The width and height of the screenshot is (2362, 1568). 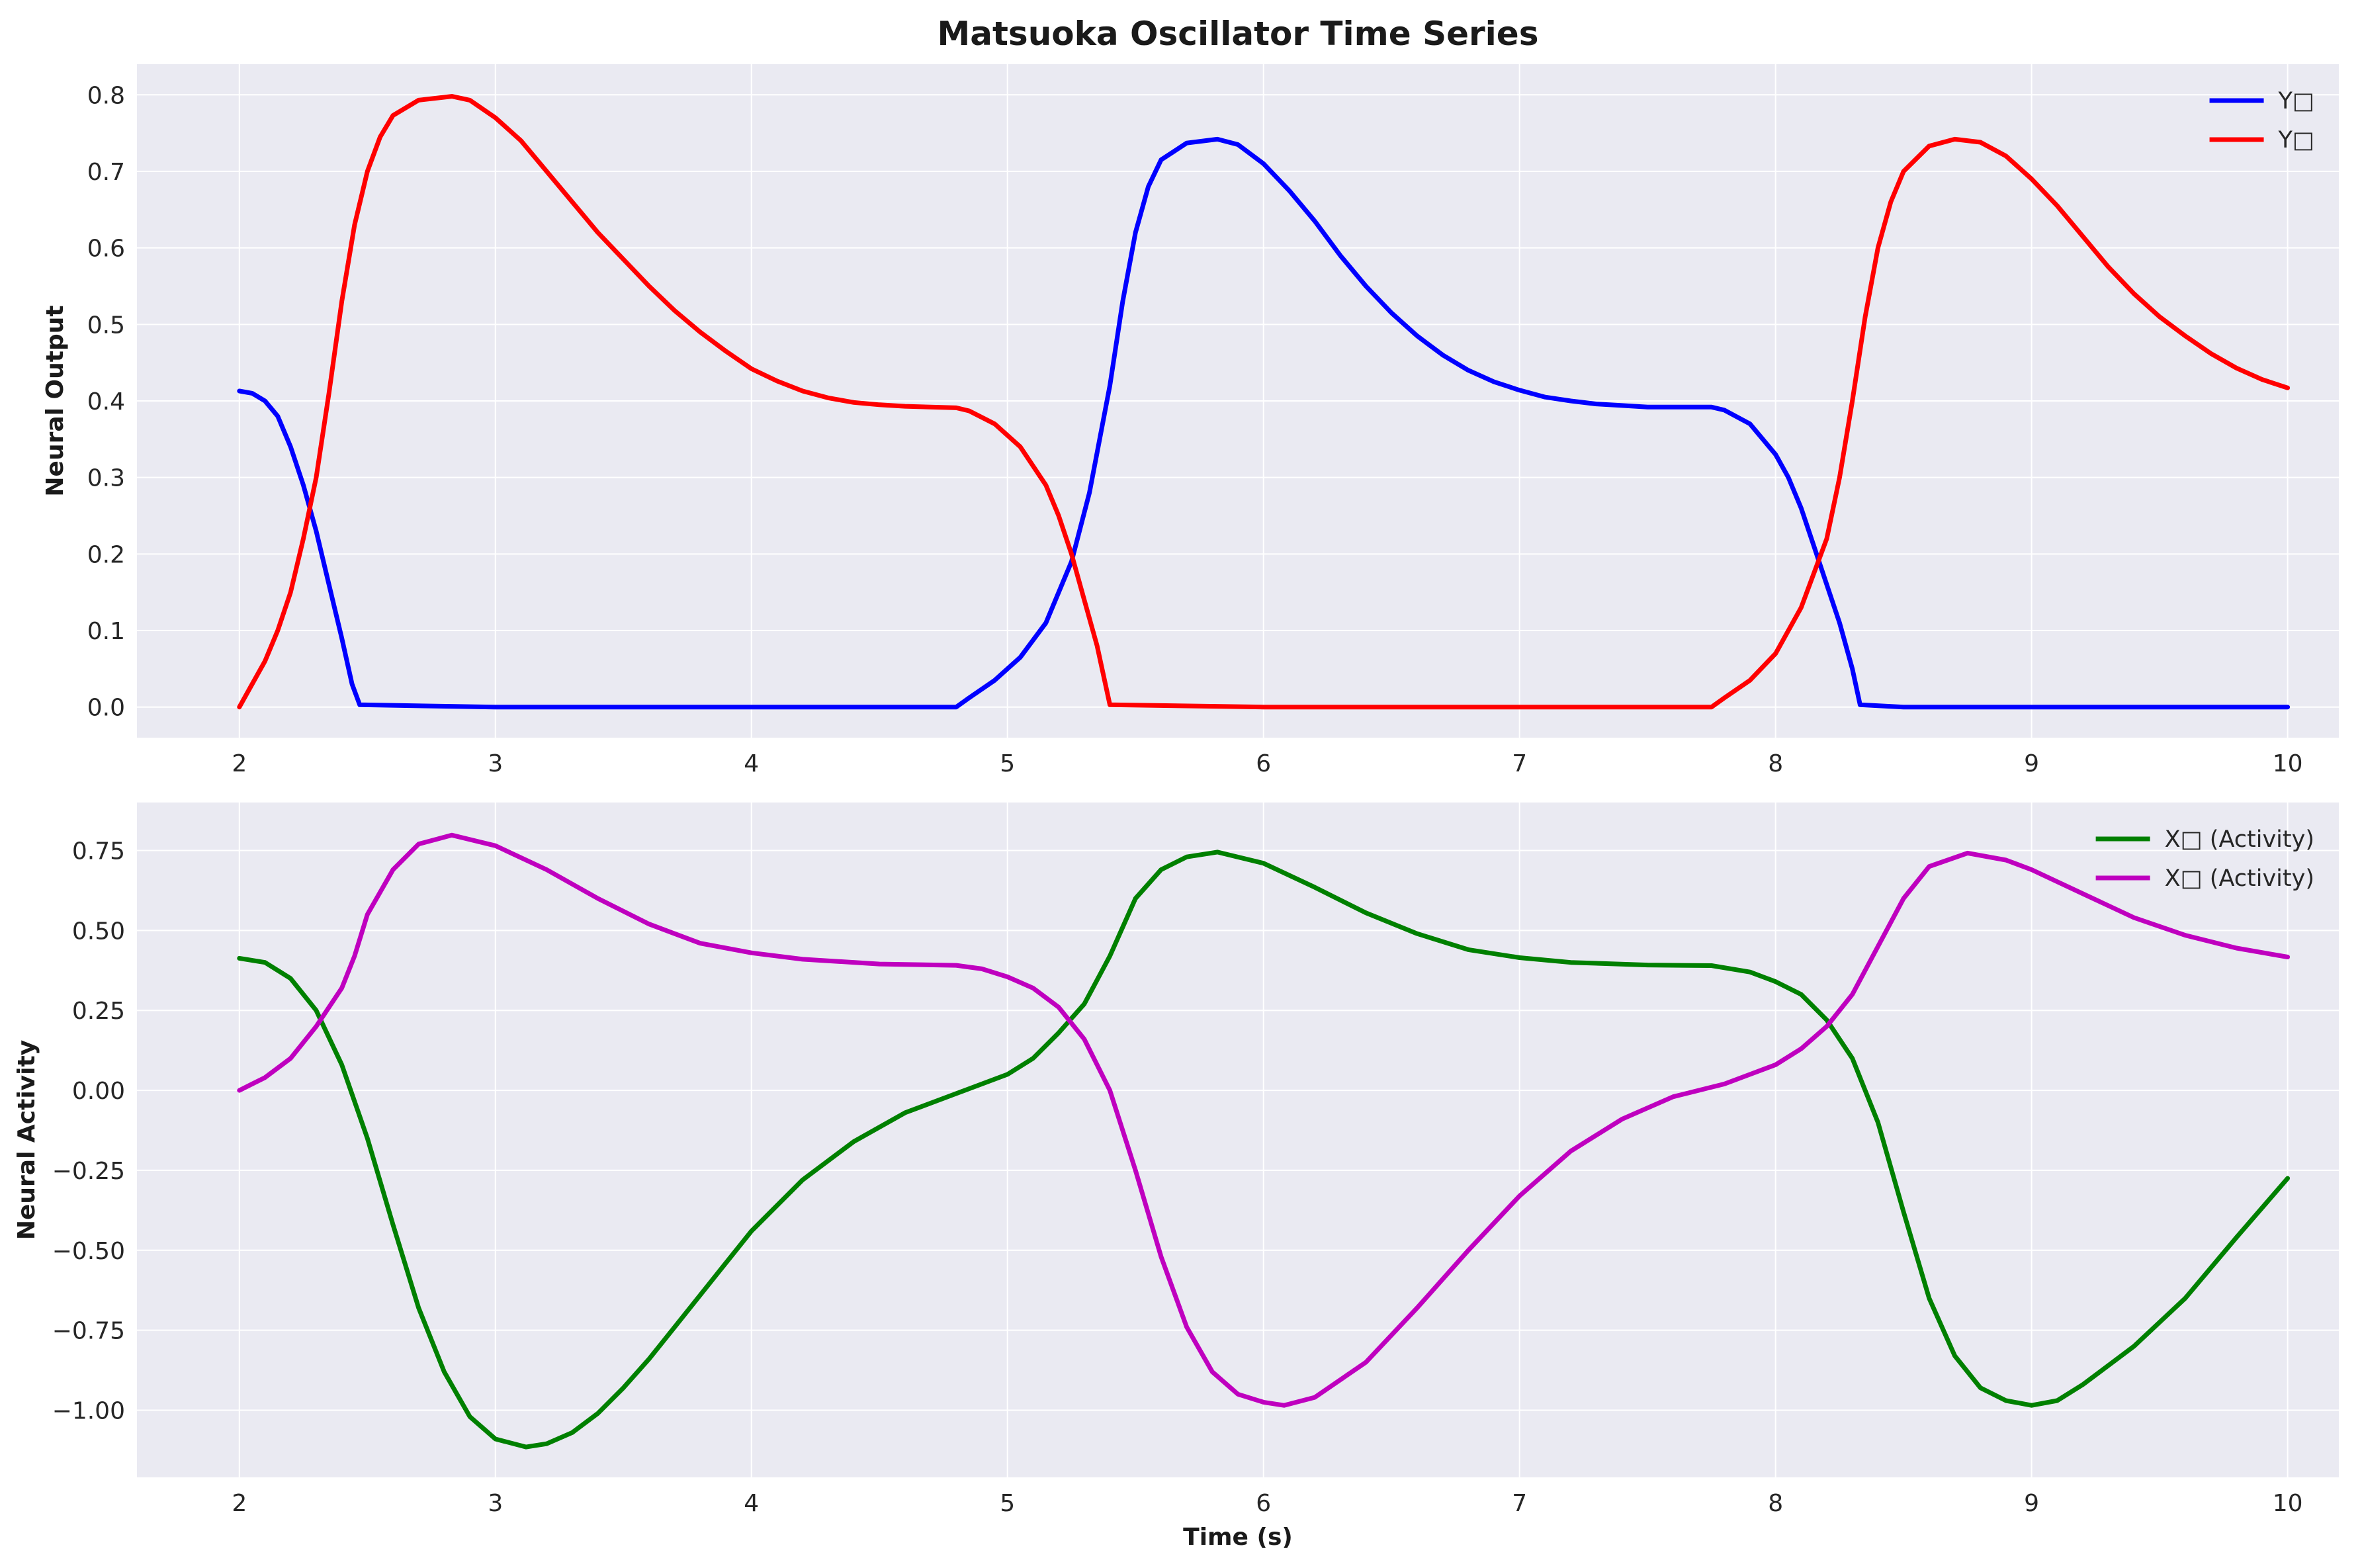 What do you see at coordinates (2261, 121) in the screenshot?
I see `legend: Y□ Y□` at bounding box center [2261, 121].